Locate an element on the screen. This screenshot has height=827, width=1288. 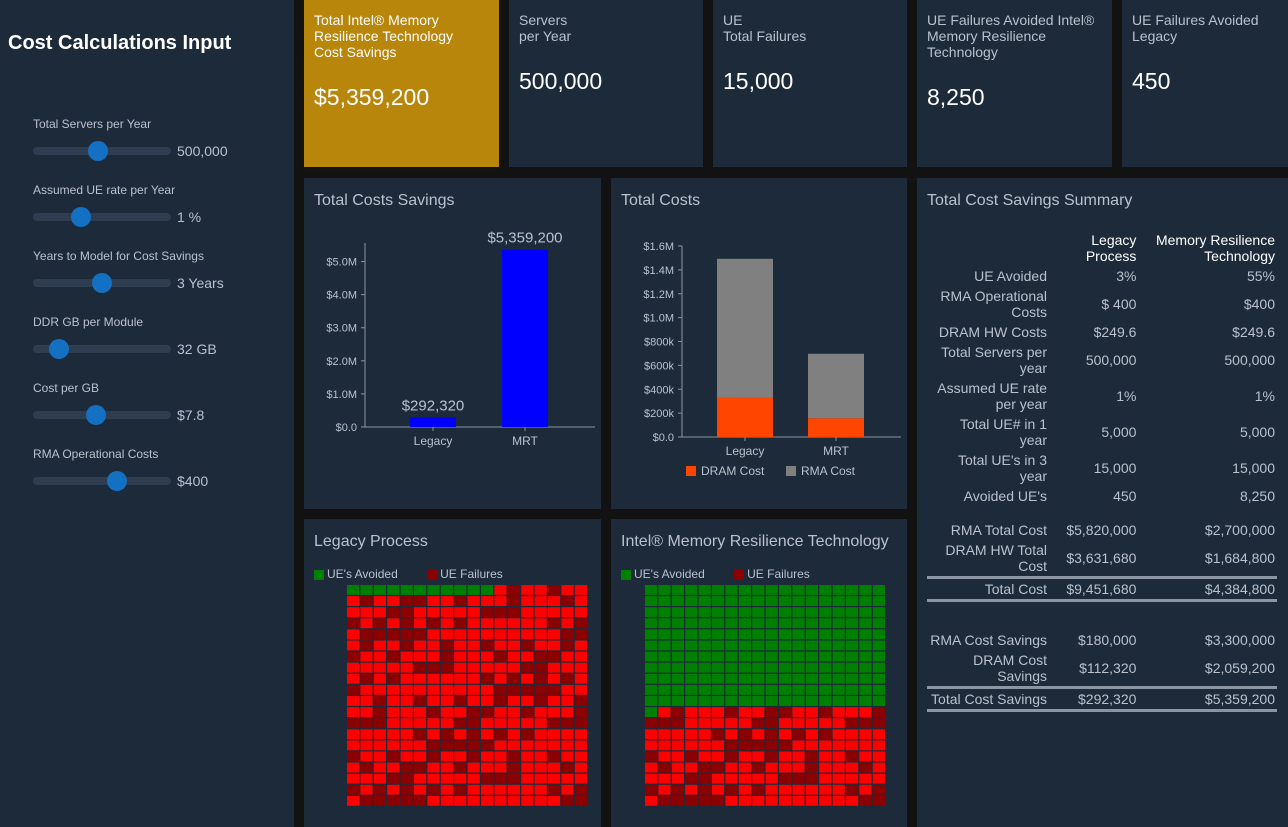
header-cell: Legacy Process is located at coordinates (1111, 248).